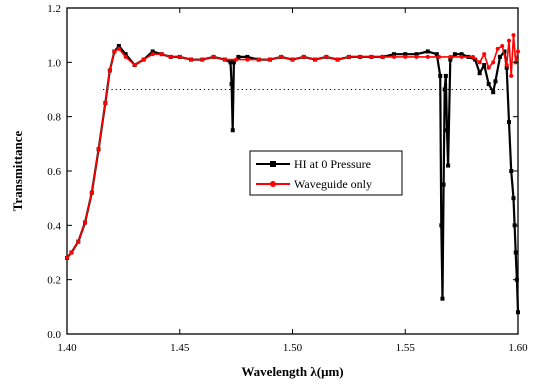 The width and height of the screenshot is (544, 390). I want to click on y-tick-label: 0.2, so click(54, 281).